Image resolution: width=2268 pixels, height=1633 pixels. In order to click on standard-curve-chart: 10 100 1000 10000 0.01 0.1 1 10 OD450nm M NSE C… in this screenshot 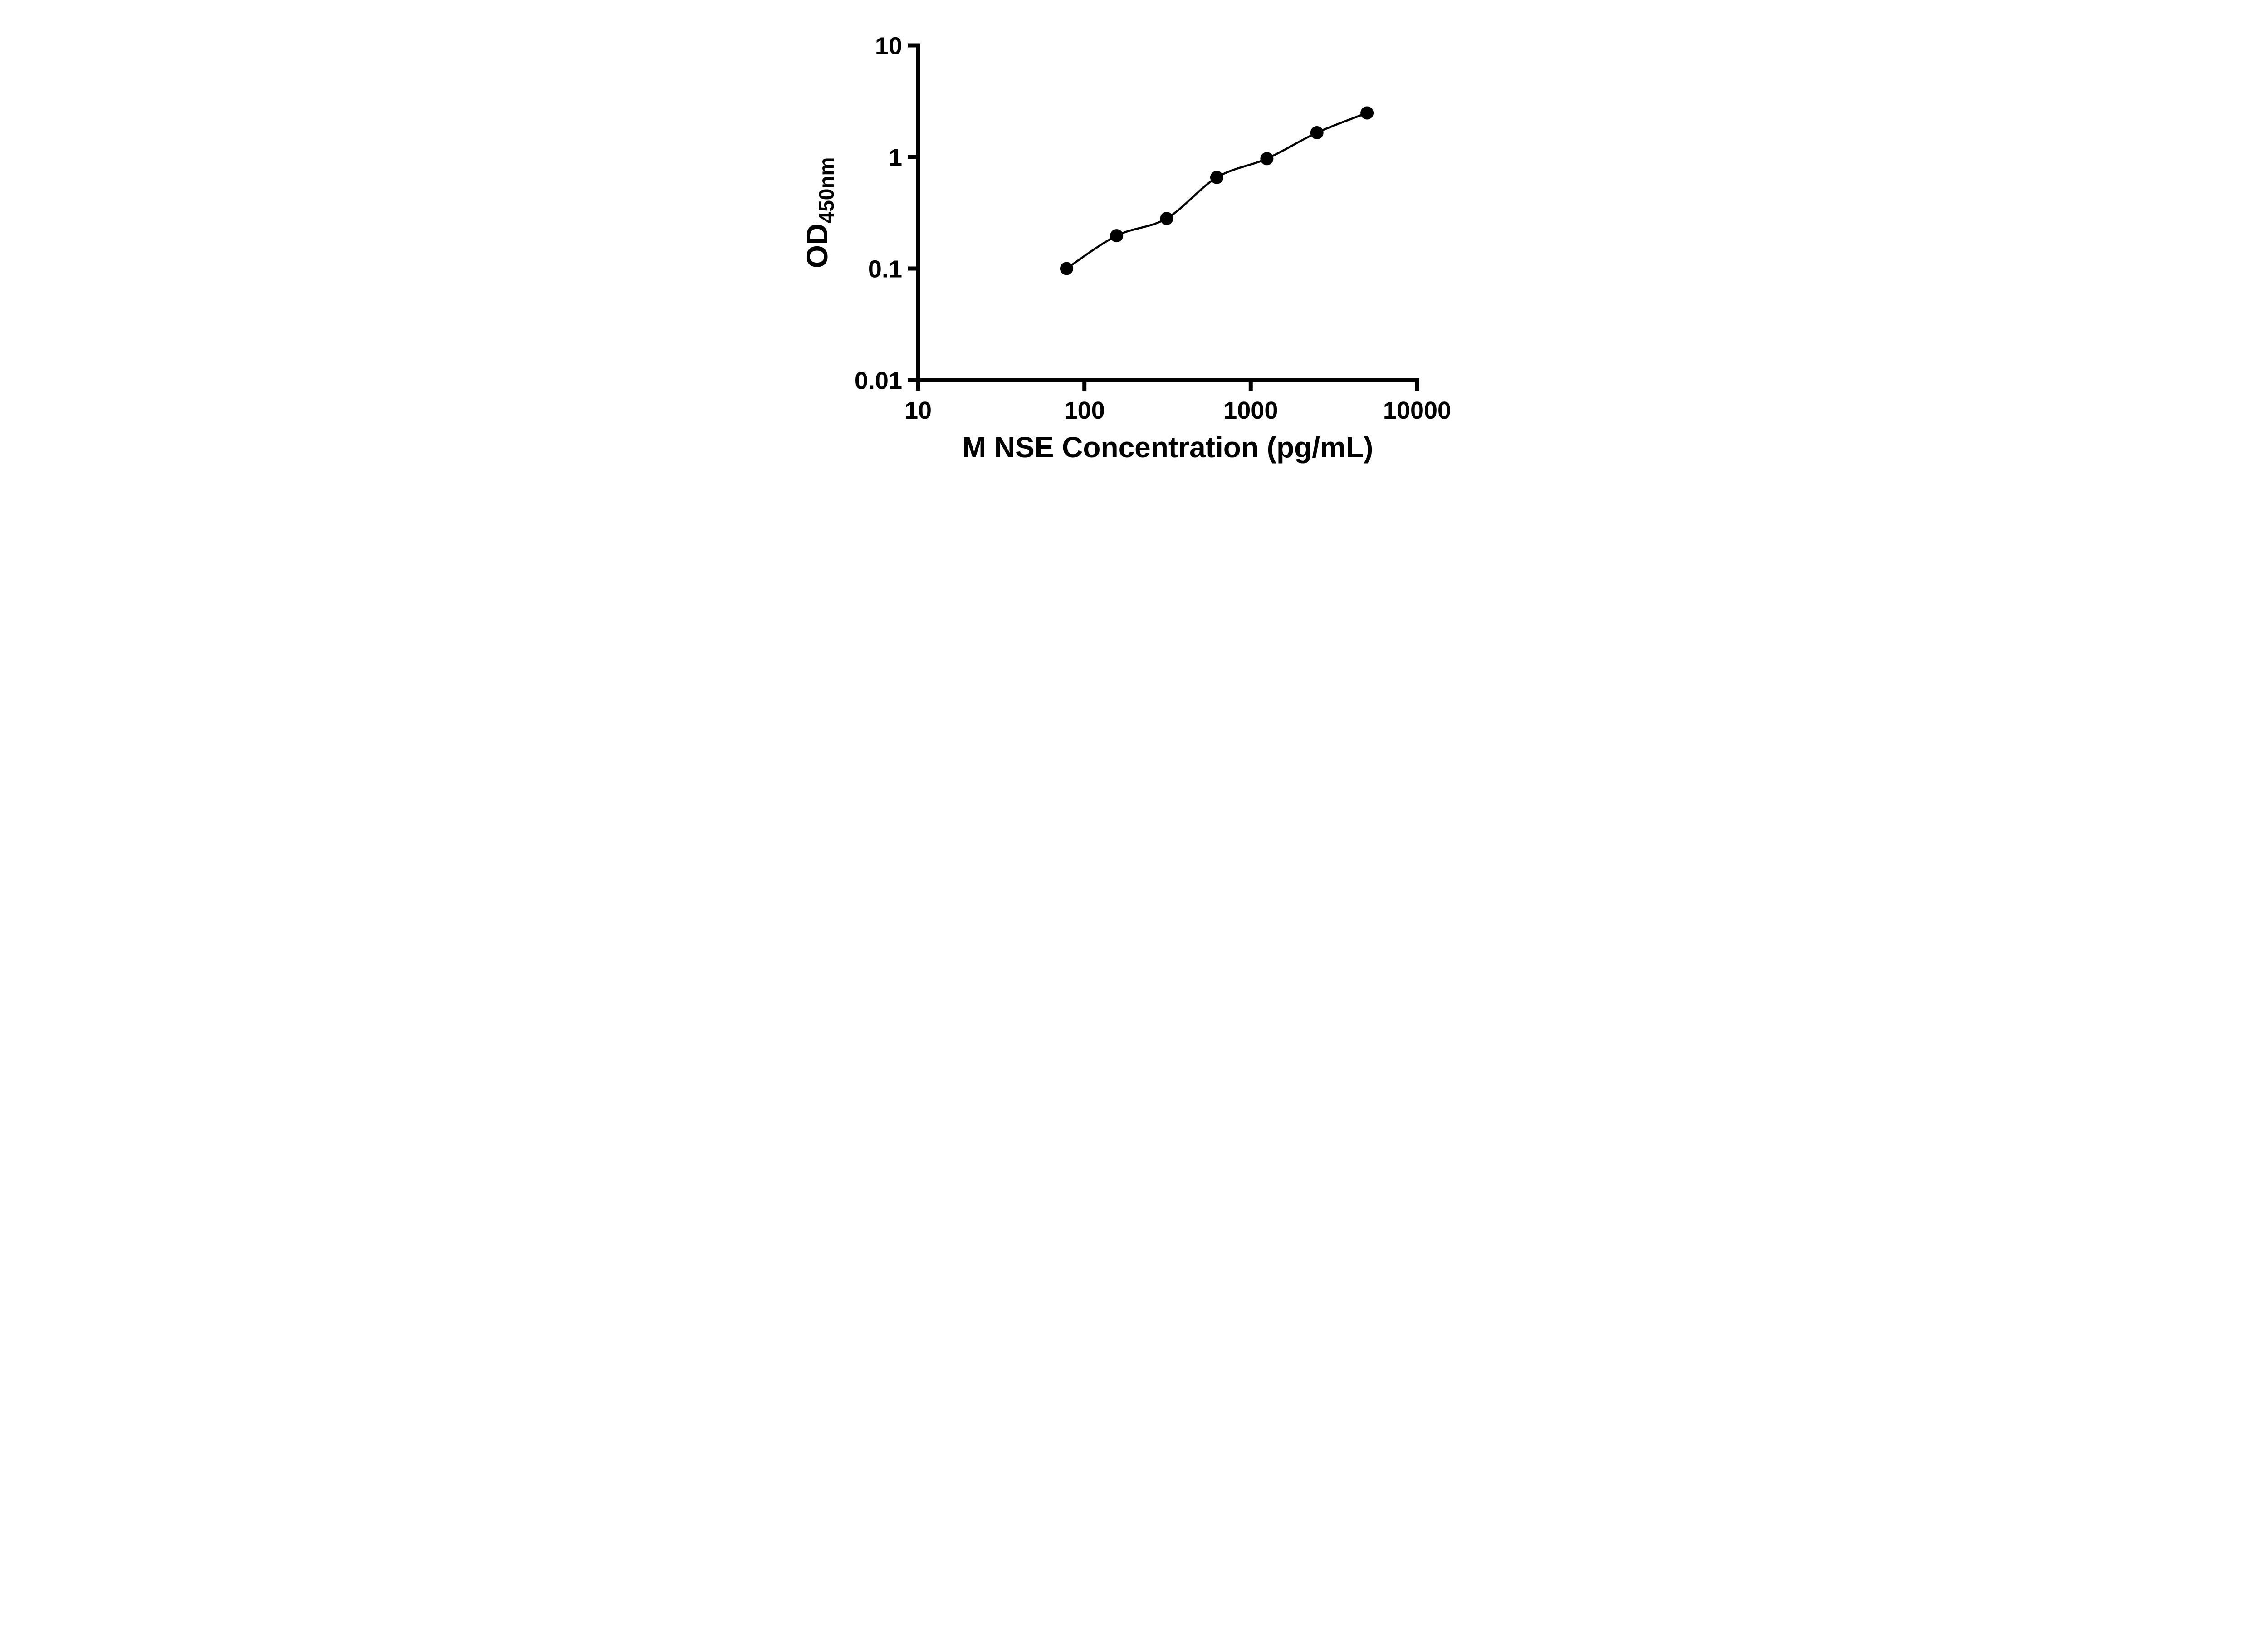, I will do `click(1134, 245)`.